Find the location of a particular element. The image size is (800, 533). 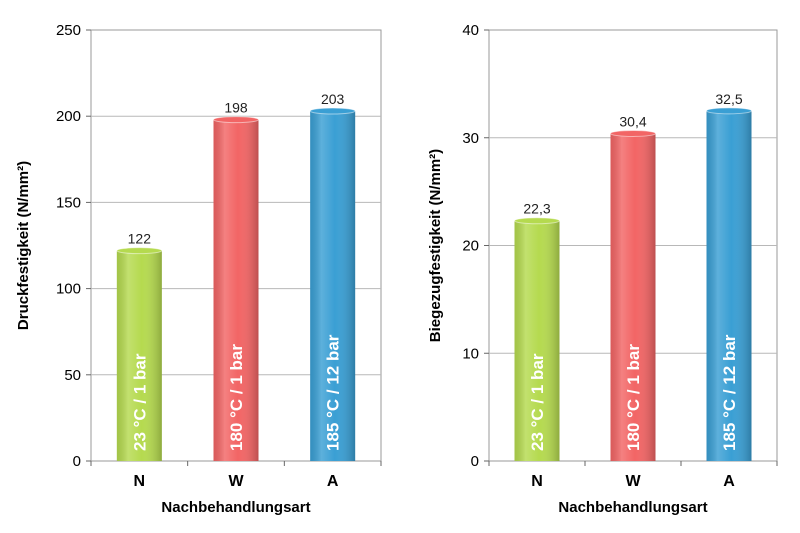

y-tick-label: 30 is located at coordinates (470, 138).